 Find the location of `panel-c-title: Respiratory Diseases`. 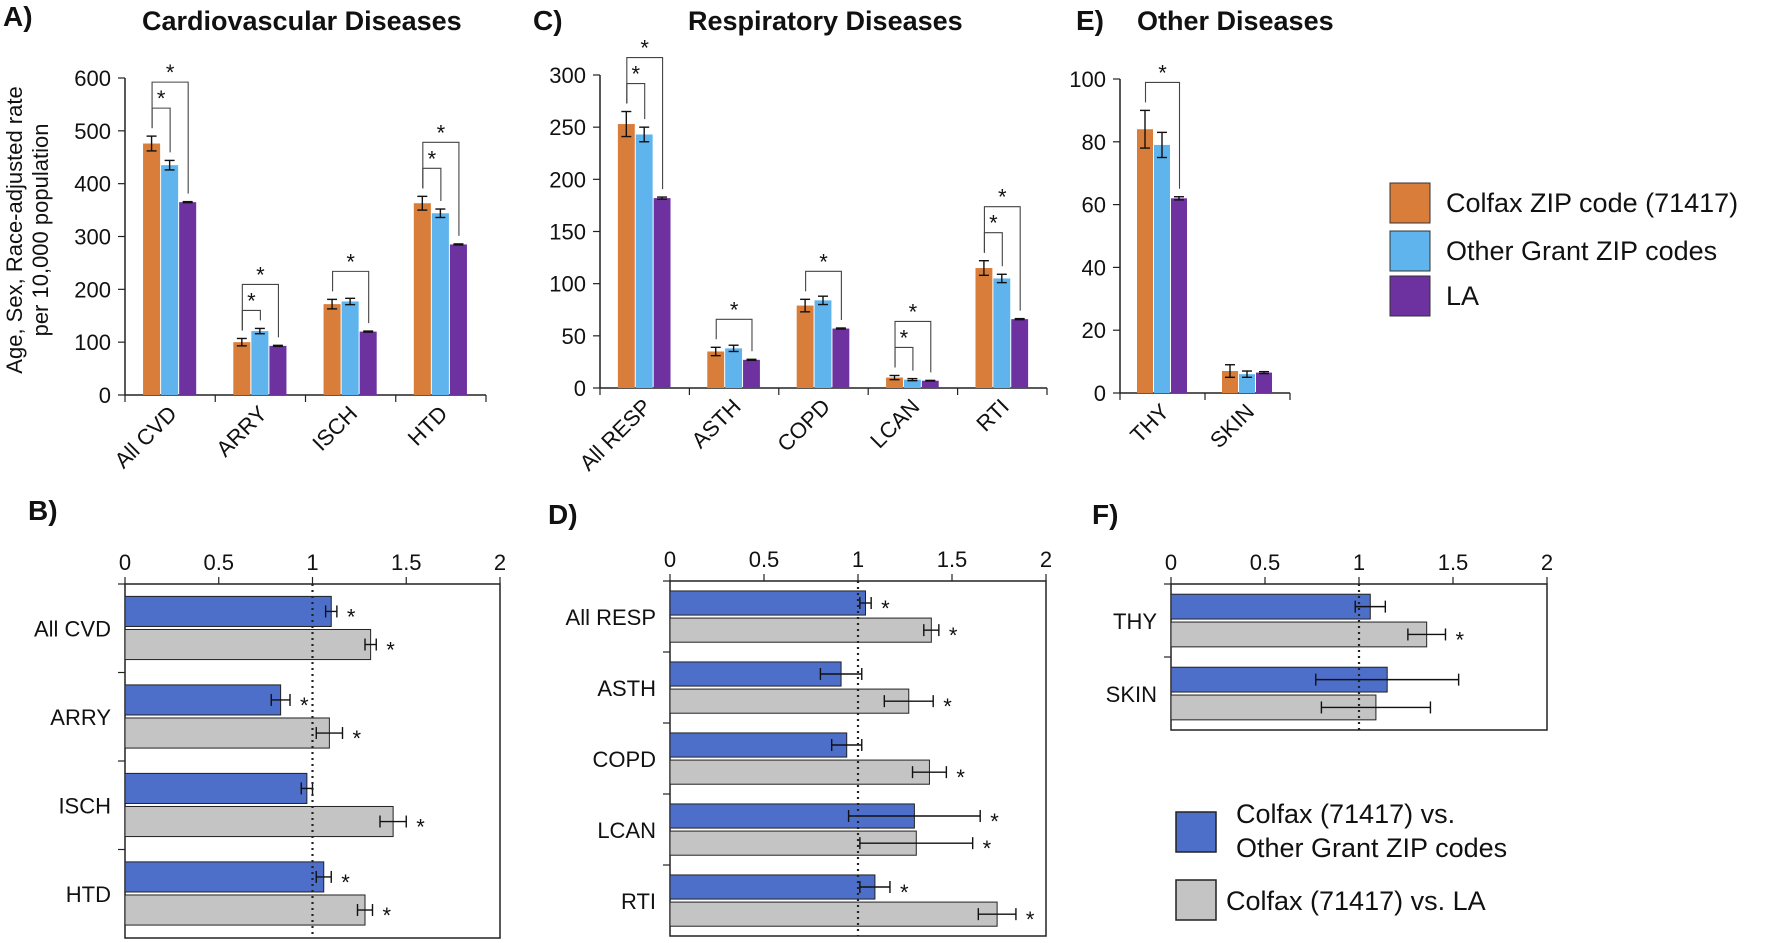

panel-c-title: Respiratory Diseases is located at coordinates (825, 21).